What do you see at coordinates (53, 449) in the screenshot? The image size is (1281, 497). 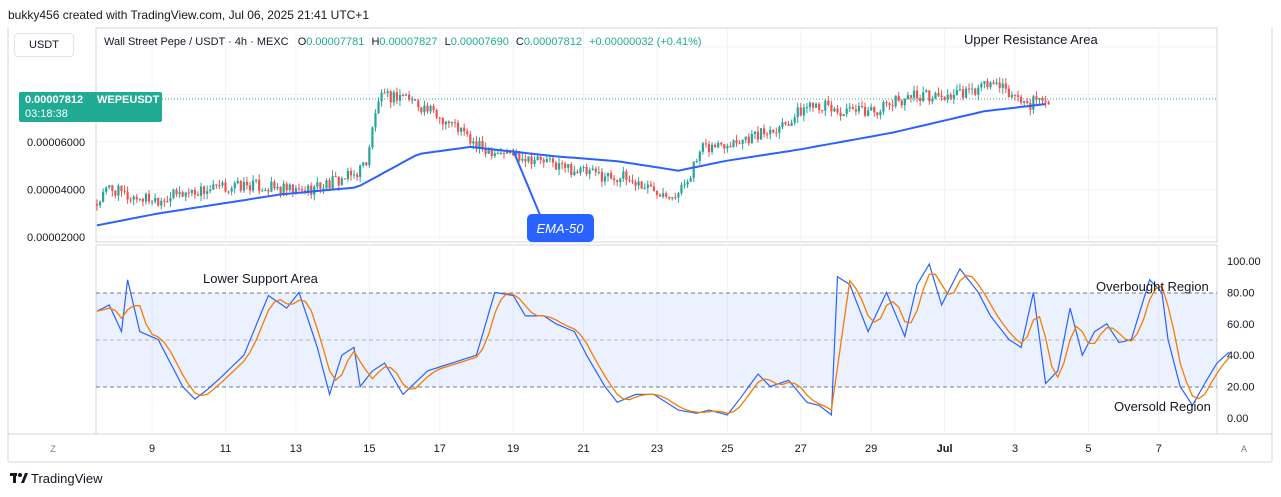 I see `timezone-z-button: Z` at bounding box center [53, 449].